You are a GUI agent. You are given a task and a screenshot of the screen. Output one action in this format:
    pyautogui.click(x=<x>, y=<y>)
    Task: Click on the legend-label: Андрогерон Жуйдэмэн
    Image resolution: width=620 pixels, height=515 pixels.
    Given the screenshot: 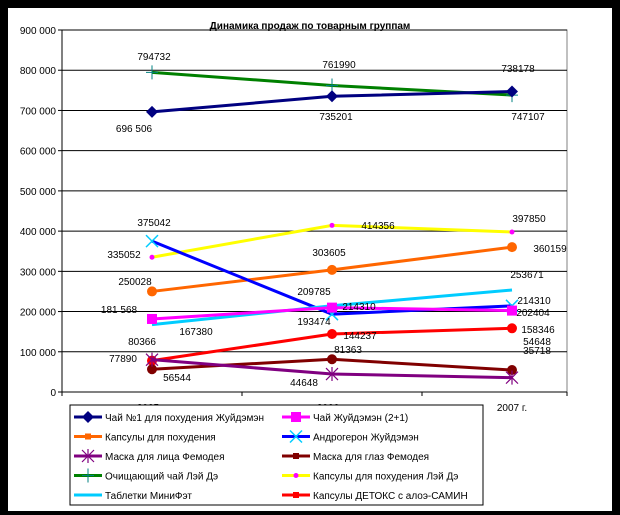 What is the action you would take?
    pyautogui.click(x=366, y=438)
    